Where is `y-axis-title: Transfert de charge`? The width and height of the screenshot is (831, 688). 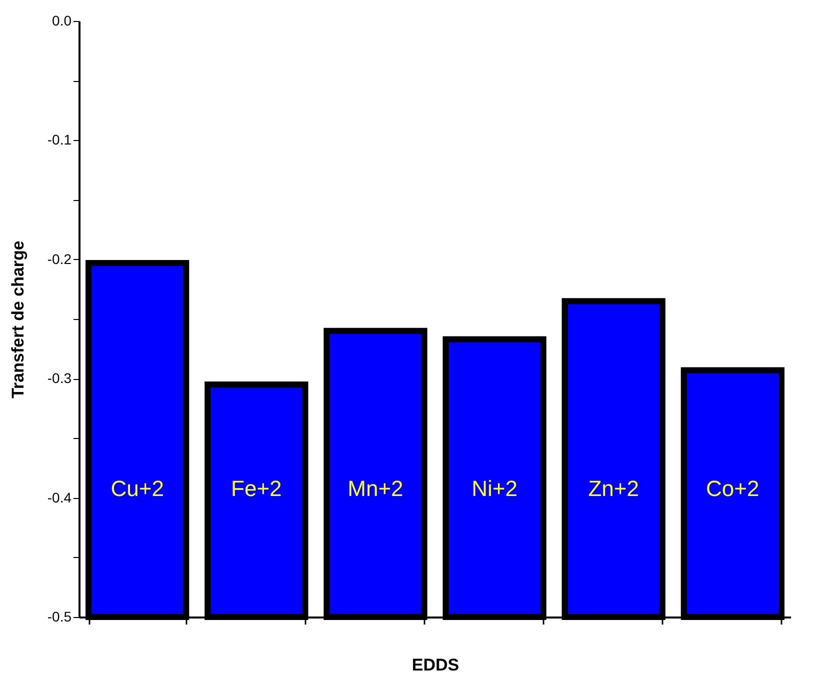 y-axis-title: Transfert de charge is located at coordinates (18, 319).